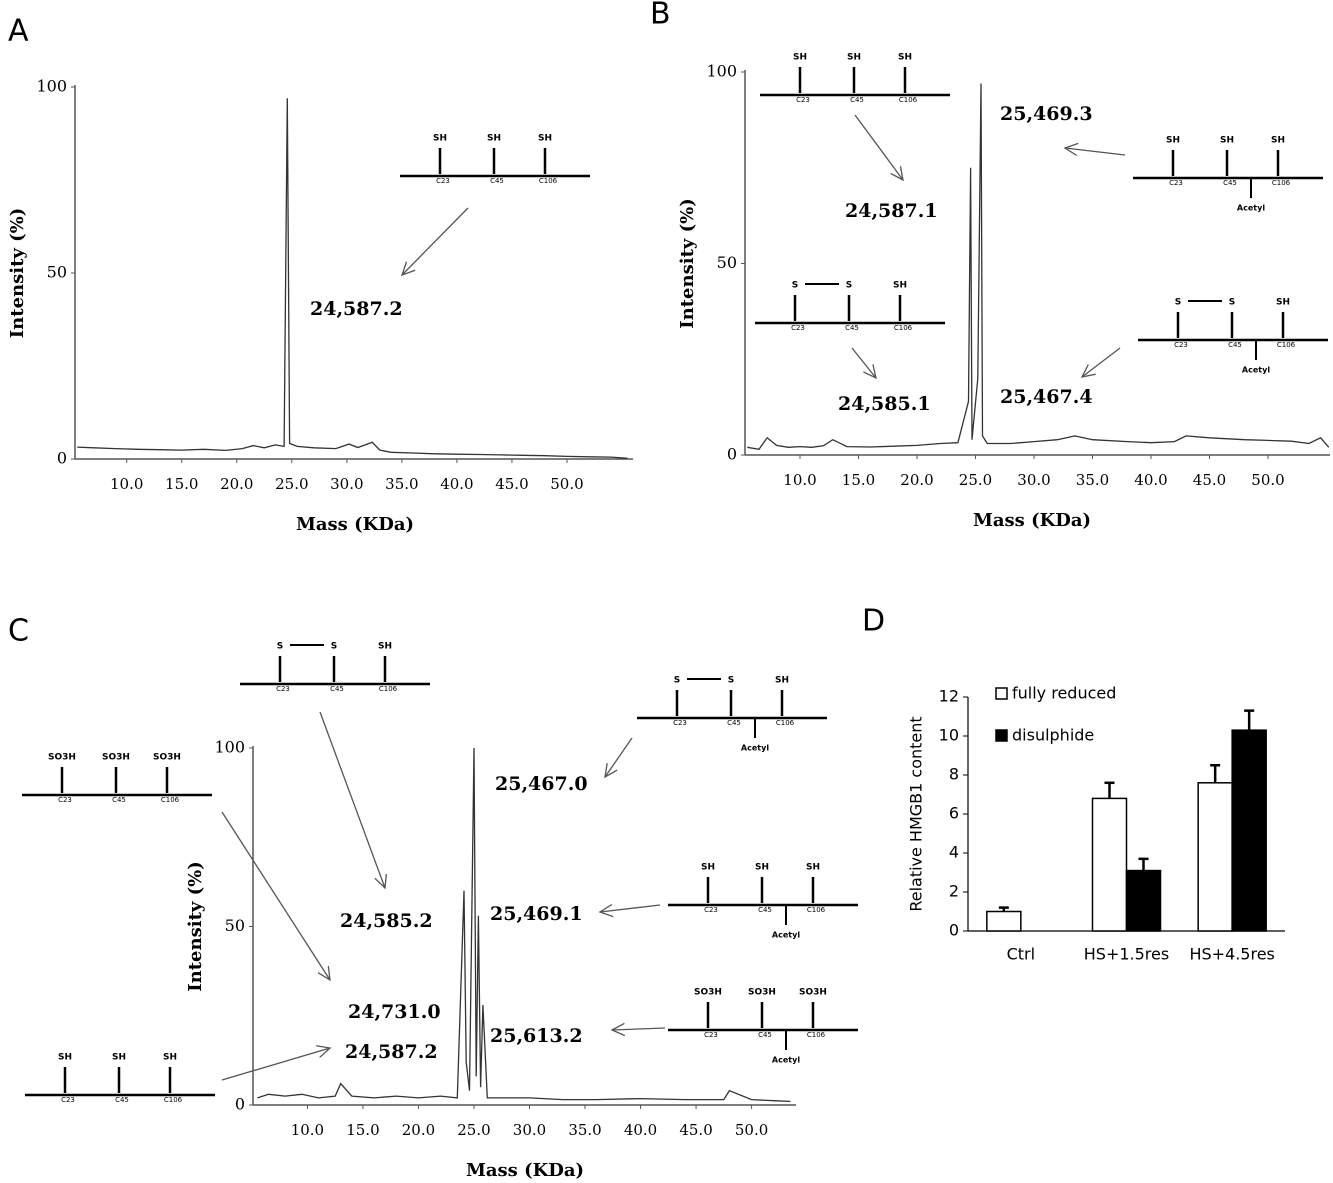 The height and width of the screenshot is (1183, 1333). What do you see at coordinates (1126, 954) in the screenshot?
I see `x-tick-label: HS+1.5res` at bounding box center [1126, 954].